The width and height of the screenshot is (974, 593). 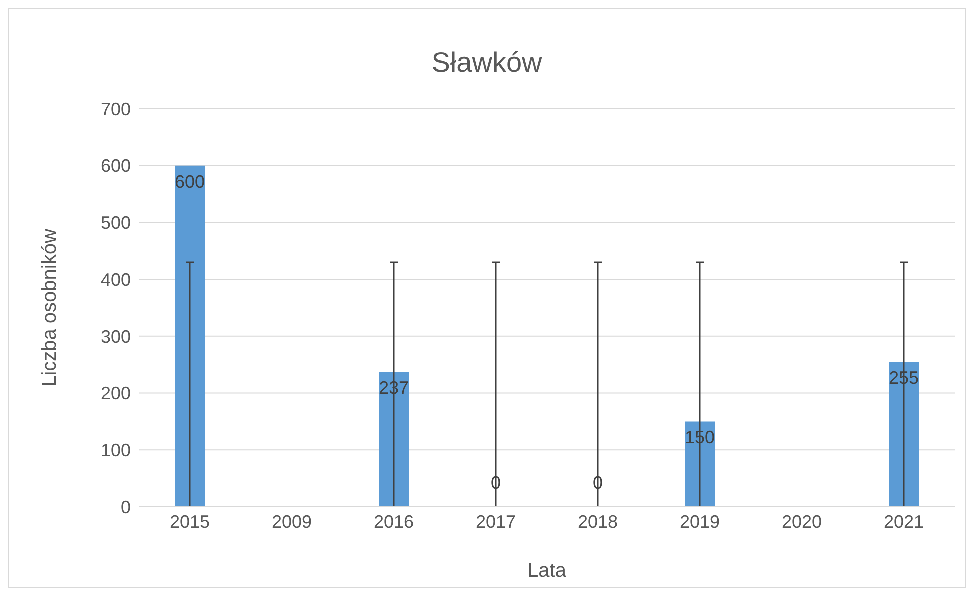 I want to click on y-tick-label: 400, so click(x=115, y=280).